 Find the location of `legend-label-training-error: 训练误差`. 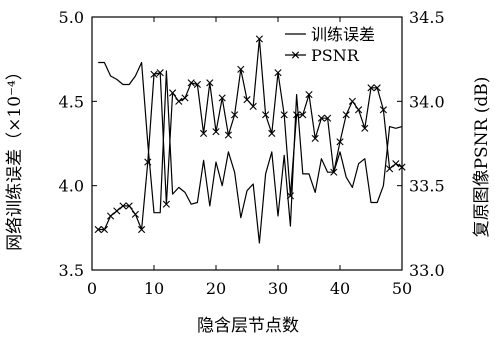

legend-label-training-error: 训练误差 is located at coordinates (343, 34).